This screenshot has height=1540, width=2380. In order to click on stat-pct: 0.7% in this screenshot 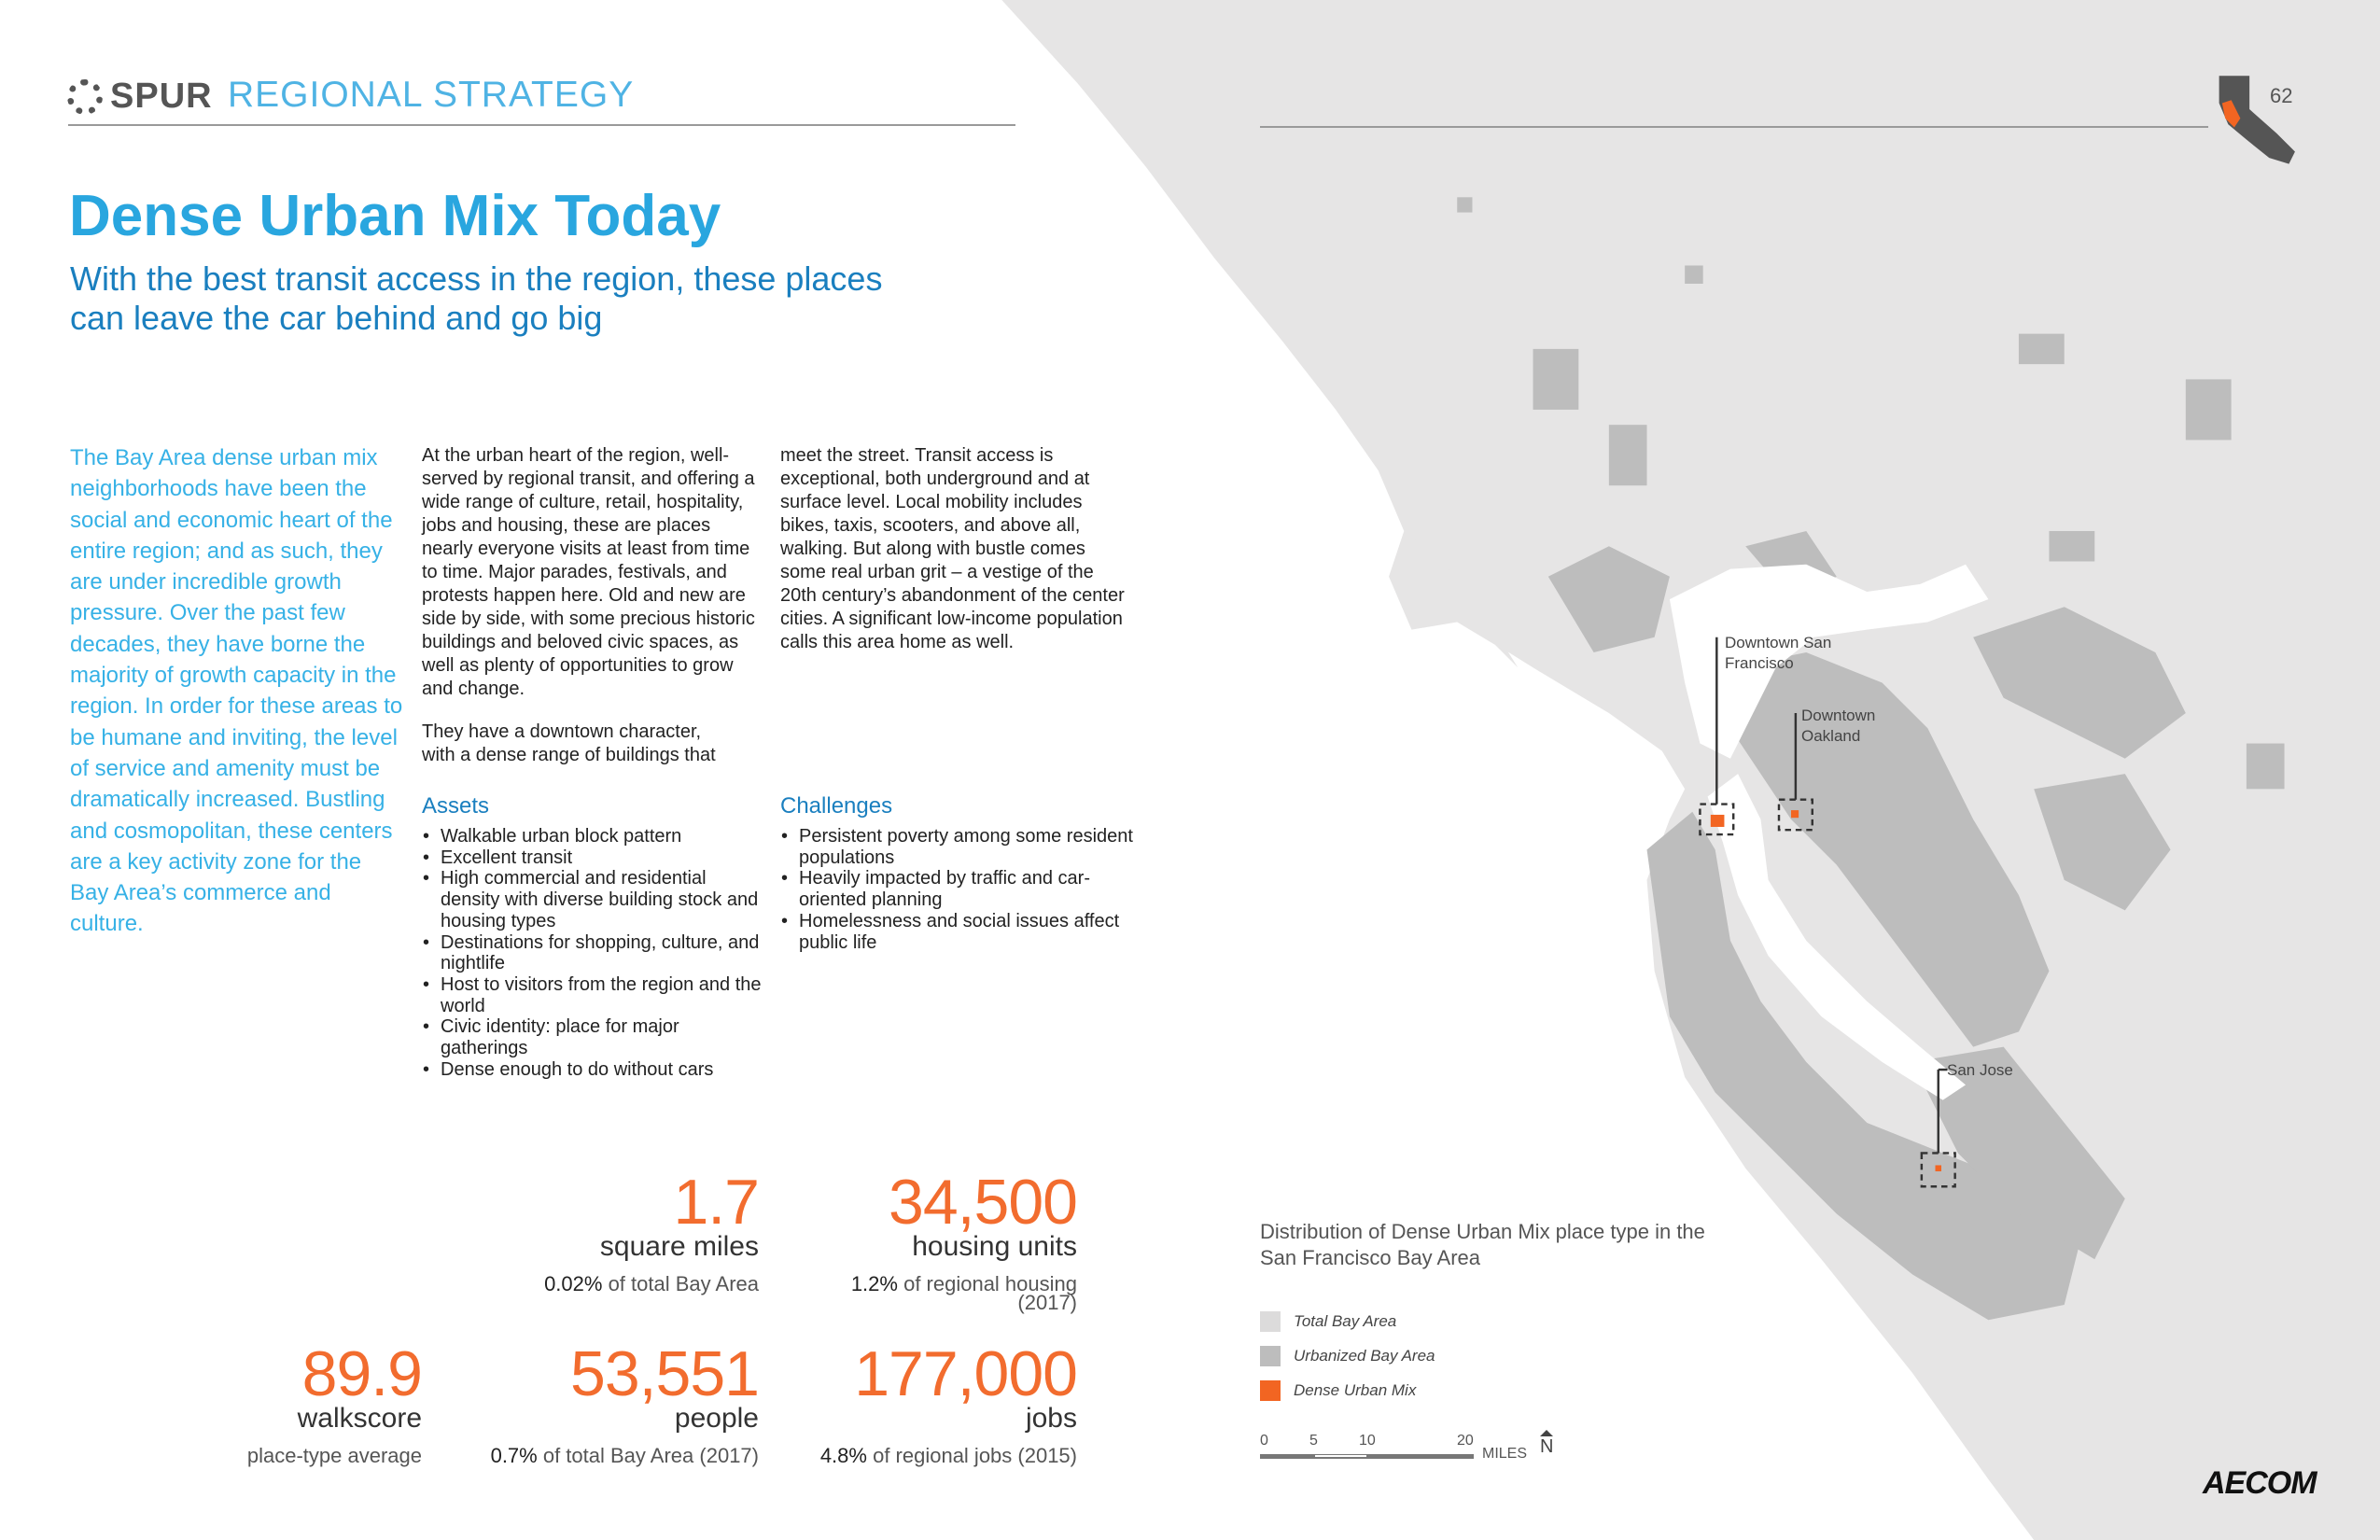, I will do `click(514, 1455)`.